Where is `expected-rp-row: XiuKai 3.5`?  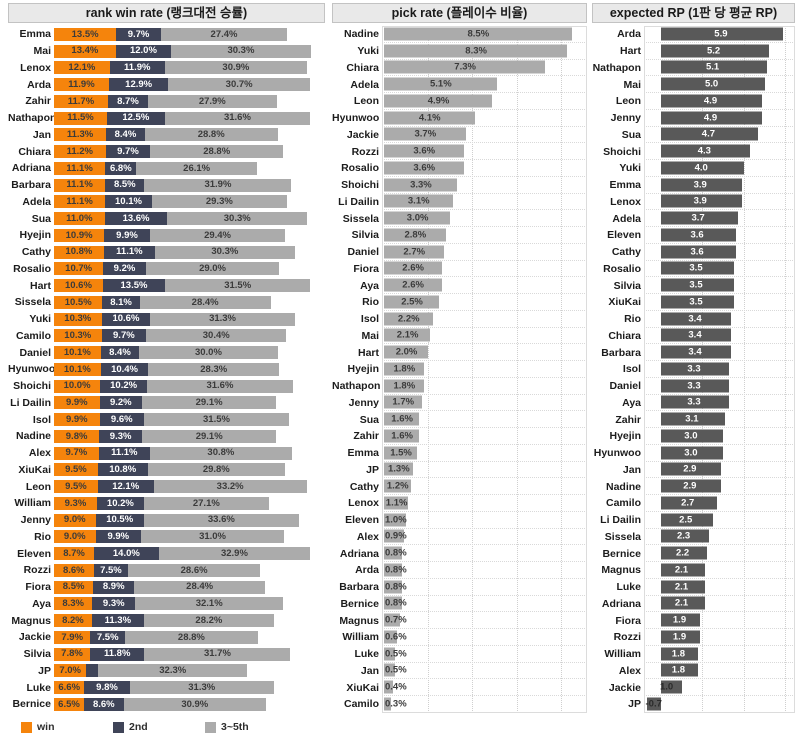
expected-rp-row: XiuKai 3.5 is located at coordinates (693, 302).